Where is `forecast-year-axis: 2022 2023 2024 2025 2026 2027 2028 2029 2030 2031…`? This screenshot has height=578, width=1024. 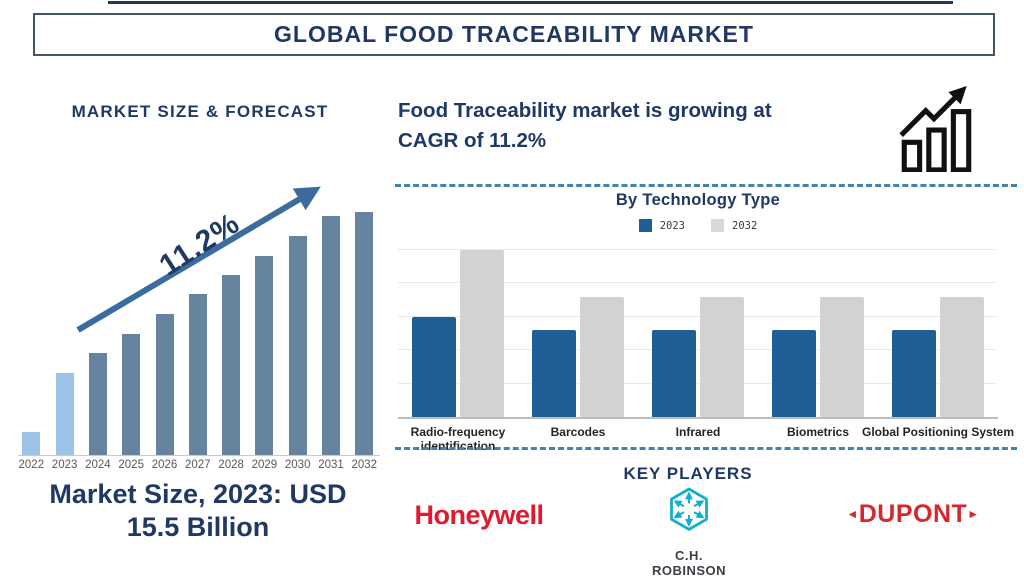 forecast-year-axis: 2022 2023 2024 2025 2026 2027 2028 2029 2030 2031… is located at coordinates (208, 467).